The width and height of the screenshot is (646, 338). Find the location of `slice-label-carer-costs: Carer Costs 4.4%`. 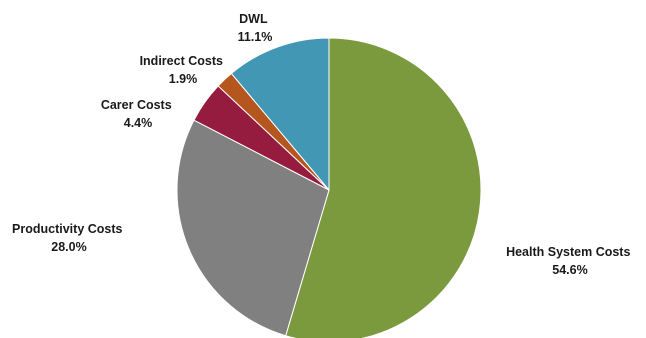

slice-label-carer-costs: Carer Costs 4.4% is located at coordinates (138, 114).